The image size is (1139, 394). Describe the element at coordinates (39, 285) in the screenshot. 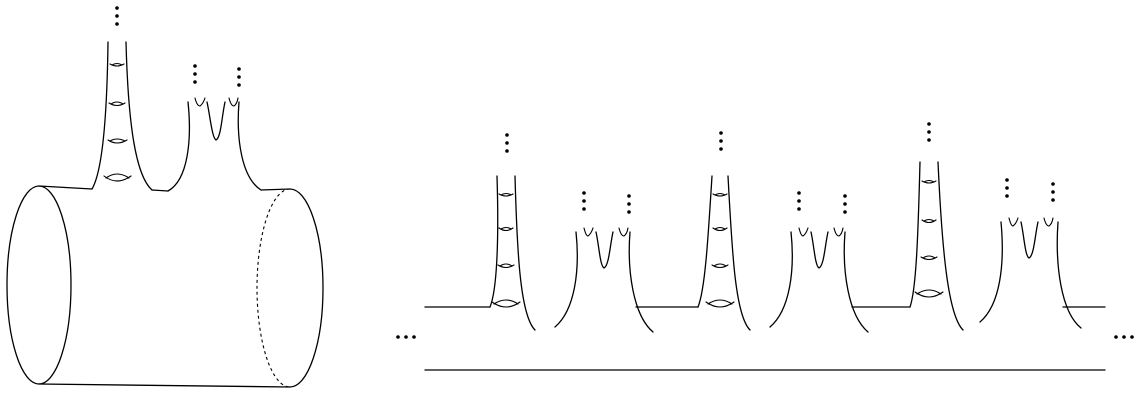

I see `cylinder-left-end` at that location.